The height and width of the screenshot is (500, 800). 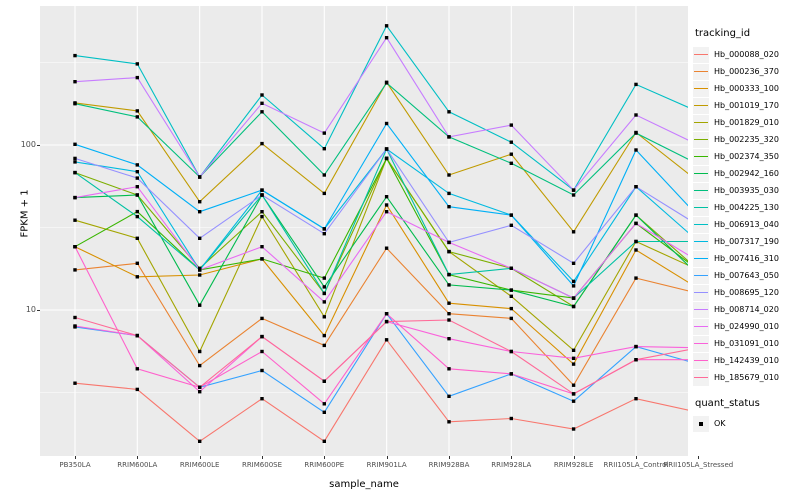 What do you see at coordinates (137, 465) in the screenshot?
I see `x-tick-label: RRIM600LA` at bounding box center [137, 465].